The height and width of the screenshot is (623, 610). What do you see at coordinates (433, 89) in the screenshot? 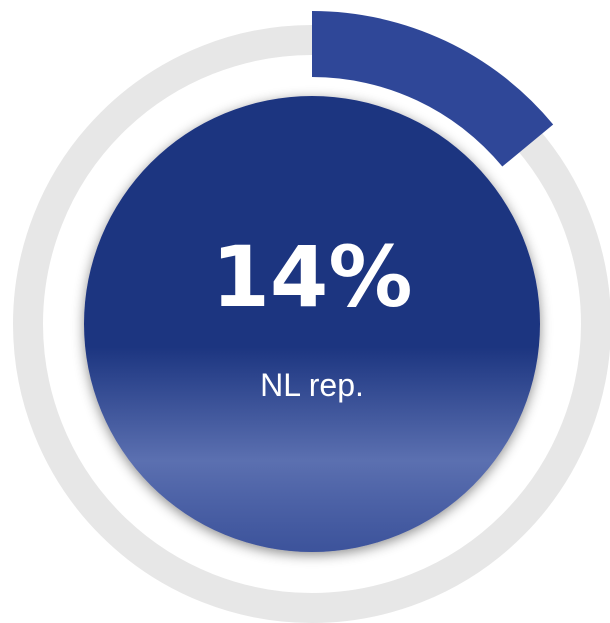
I see `progress-arc` at bounding box center [433, 89].